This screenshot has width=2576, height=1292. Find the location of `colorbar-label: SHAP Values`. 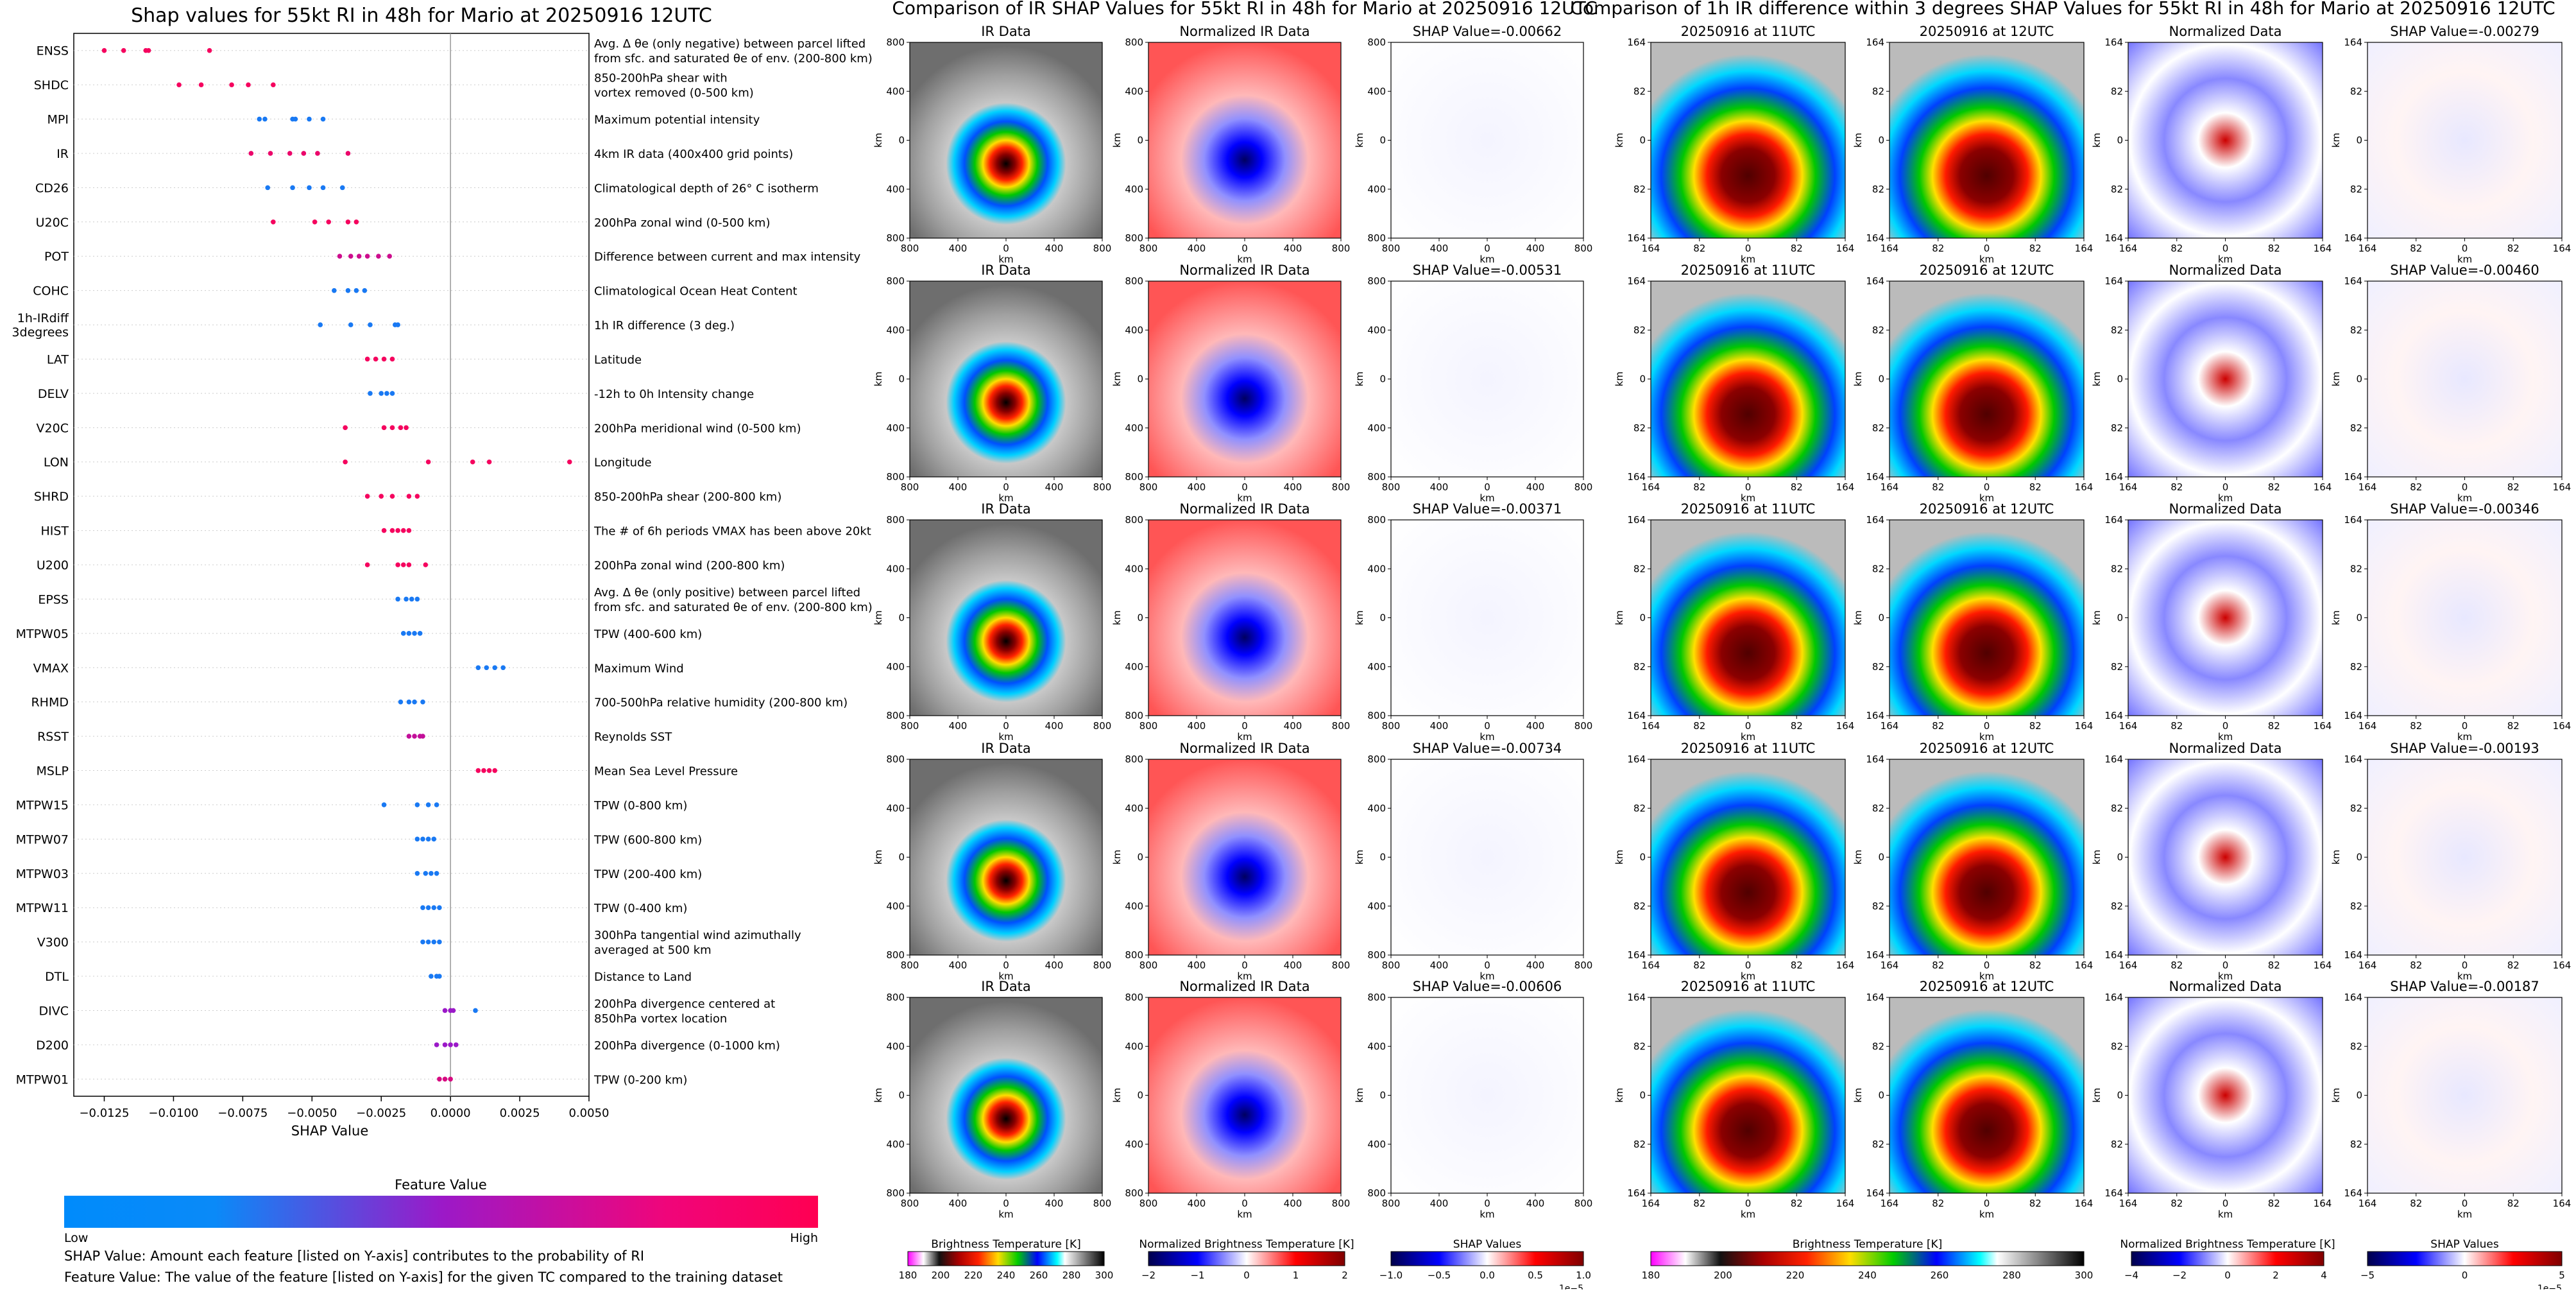

colorbar-label: SHAP Values is located at coordinates (1487, 1244).